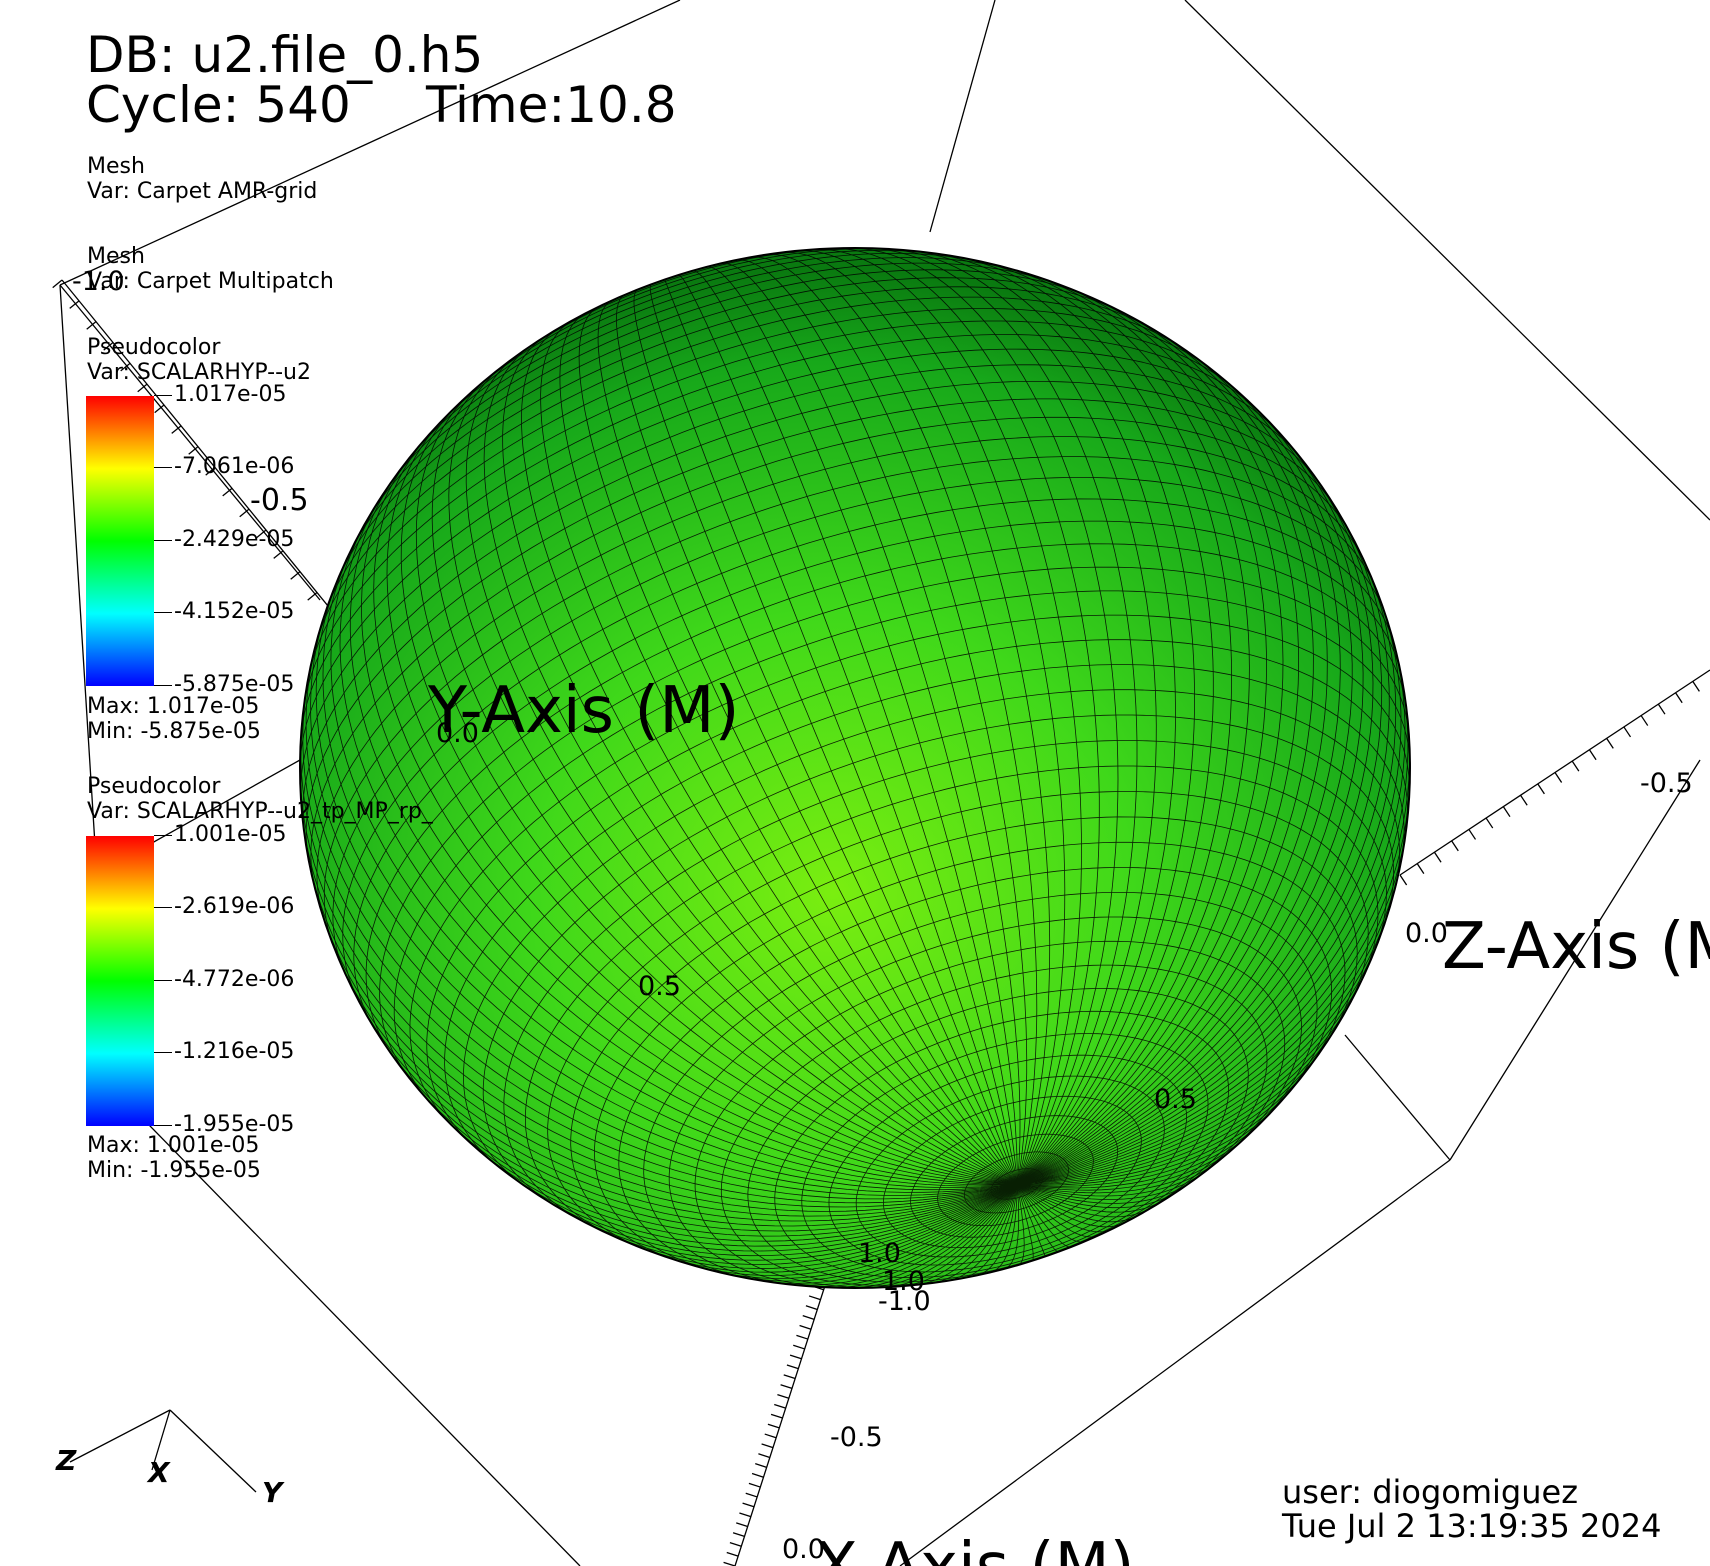 This screenshot has width=1710, height=1566. Describe the element at coordinates (224, 685) in the screenshot. I see `colorbar-tick: -5.875e-05` at that location.